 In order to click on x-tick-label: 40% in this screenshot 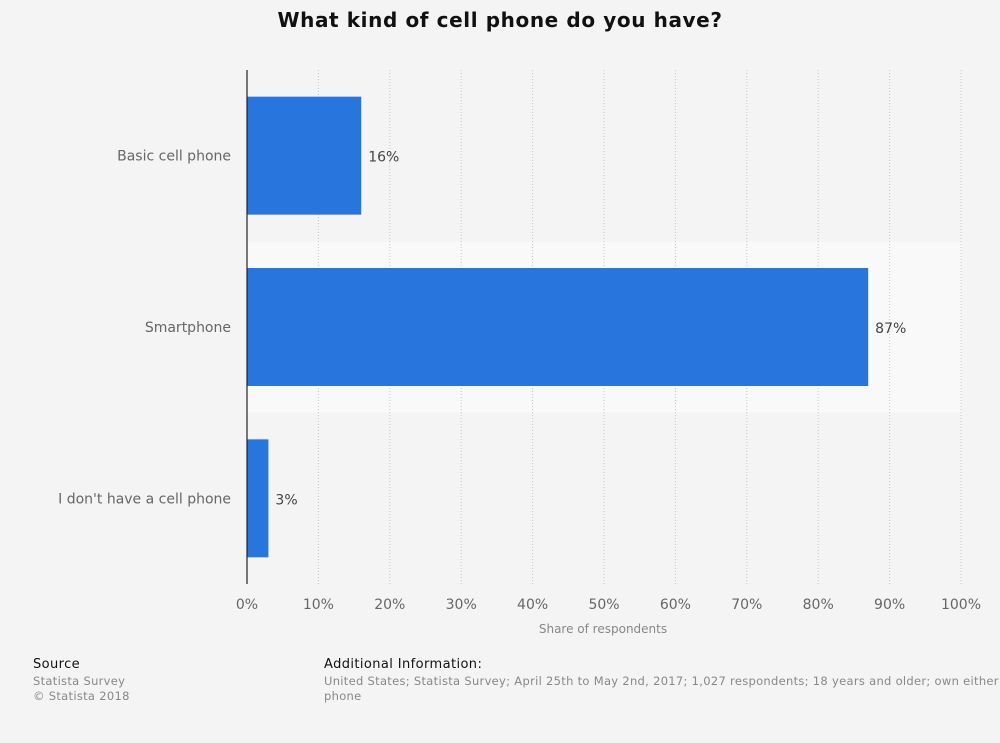, I will do `click(532, 605)`.